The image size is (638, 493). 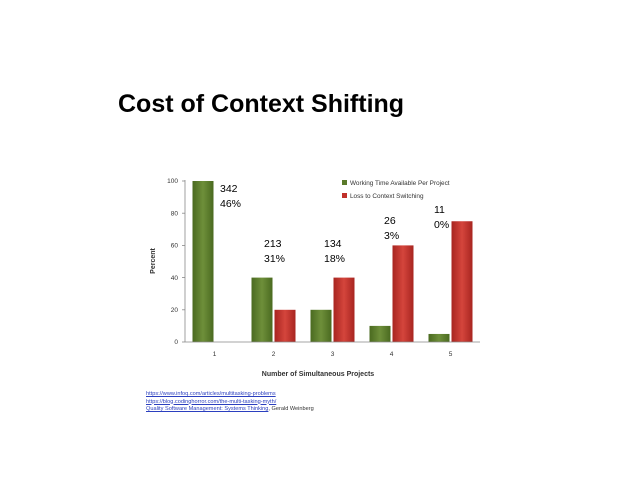 What do you see at coordinates (229, 189) in the screenshot?
I see `annotation-1-count: 342` at bounding box center [229, 189].